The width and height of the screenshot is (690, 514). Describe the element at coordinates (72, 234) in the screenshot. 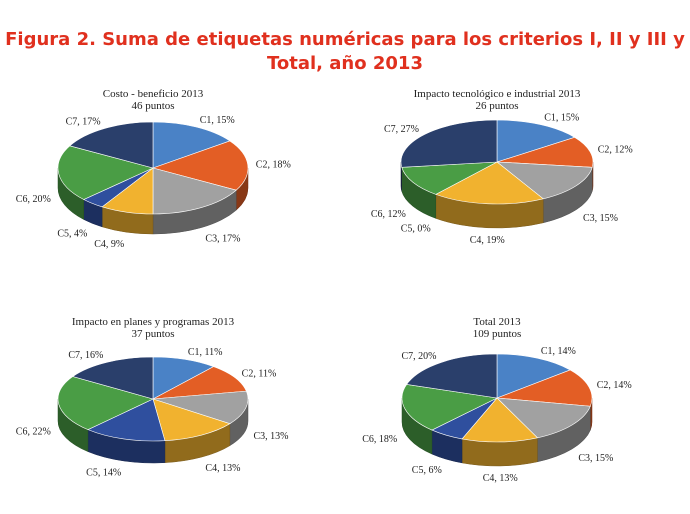

I see `slice-label-c5: C5, 4%` at that location.